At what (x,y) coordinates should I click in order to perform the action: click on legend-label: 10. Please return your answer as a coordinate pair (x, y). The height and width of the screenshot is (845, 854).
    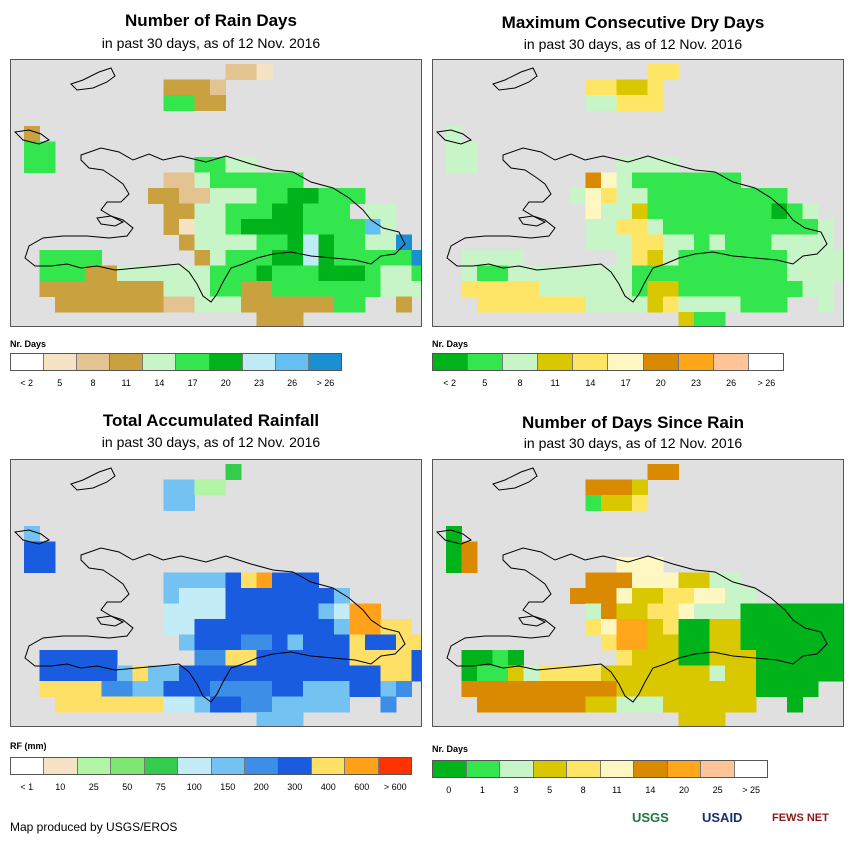
    Looking at the image, I should click on (60, 787).